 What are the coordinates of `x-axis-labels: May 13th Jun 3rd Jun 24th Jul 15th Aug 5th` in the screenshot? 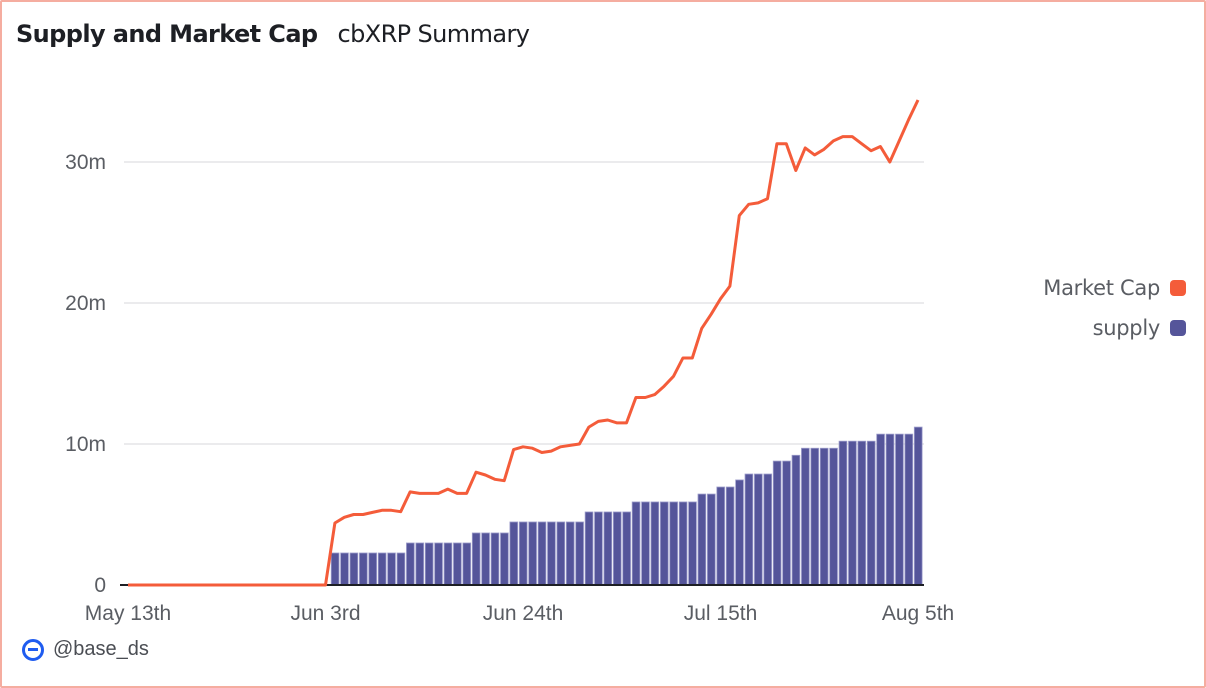 It's located at (519, 613).